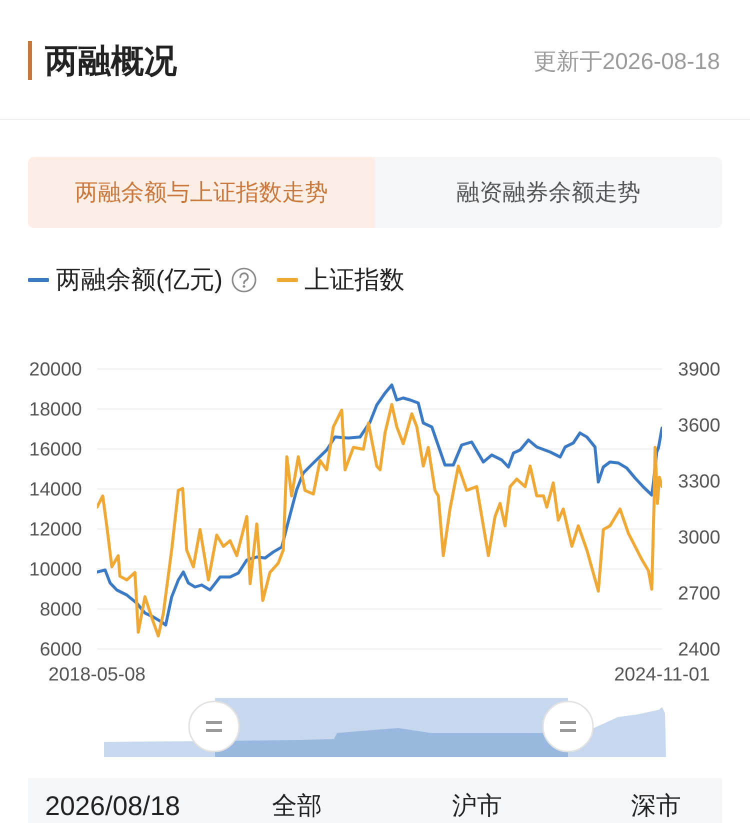 This screenshot has width=750, height=823. What do you see at coordinates (55, 490) in the screenshot?
I see `y-tick-label: 14000` at bounding box center [55, 490].